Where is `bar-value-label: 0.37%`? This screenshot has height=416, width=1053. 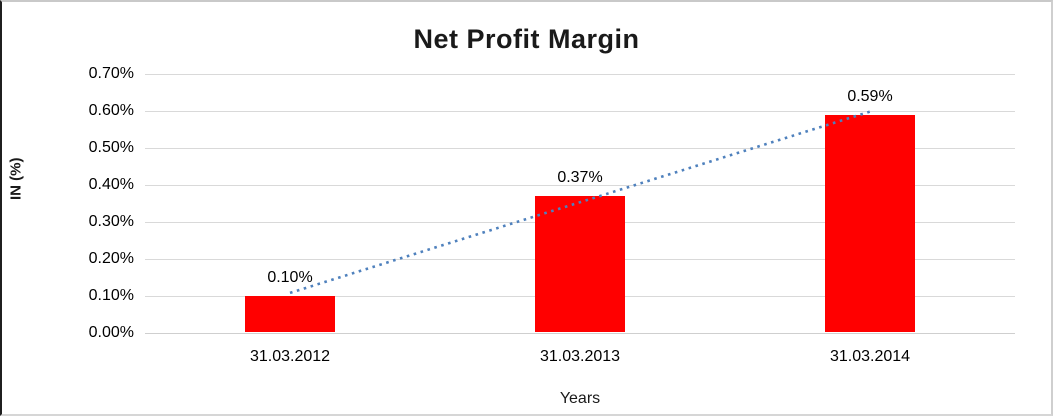 bar-value-label: 0.37% is located at coordinates (580, 177).